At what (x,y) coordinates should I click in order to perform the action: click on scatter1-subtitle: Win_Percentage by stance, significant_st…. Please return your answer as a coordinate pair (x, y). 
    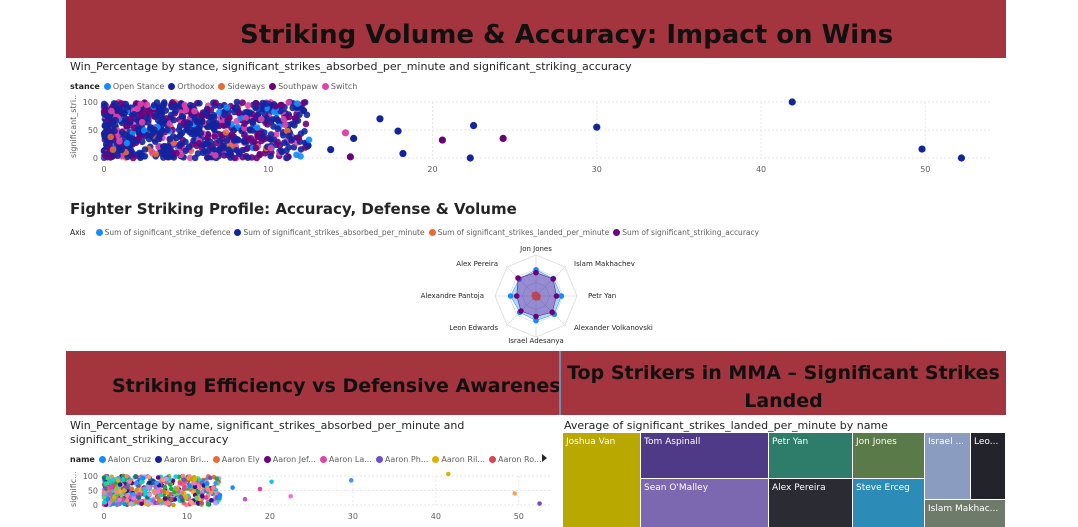
    Looking at the image, I should click on (351, 66).